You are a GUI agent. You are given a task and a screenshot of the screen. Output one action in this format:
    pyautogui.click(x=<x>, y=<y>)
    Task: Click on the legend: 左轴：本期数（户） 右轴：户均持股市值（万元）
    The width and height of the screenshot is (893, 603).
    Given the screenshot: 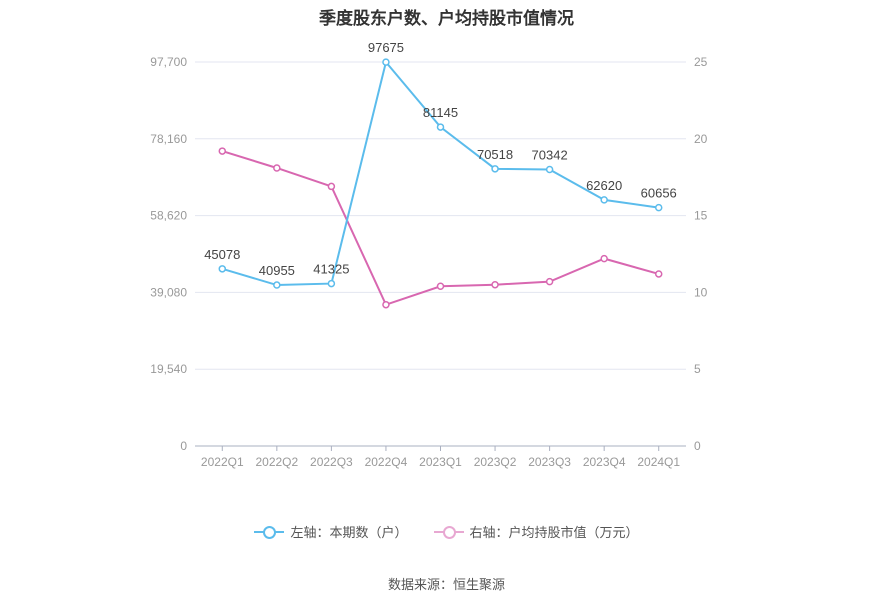 What is the action you would take?
    pyautogui.click(x=446, y=531)
    